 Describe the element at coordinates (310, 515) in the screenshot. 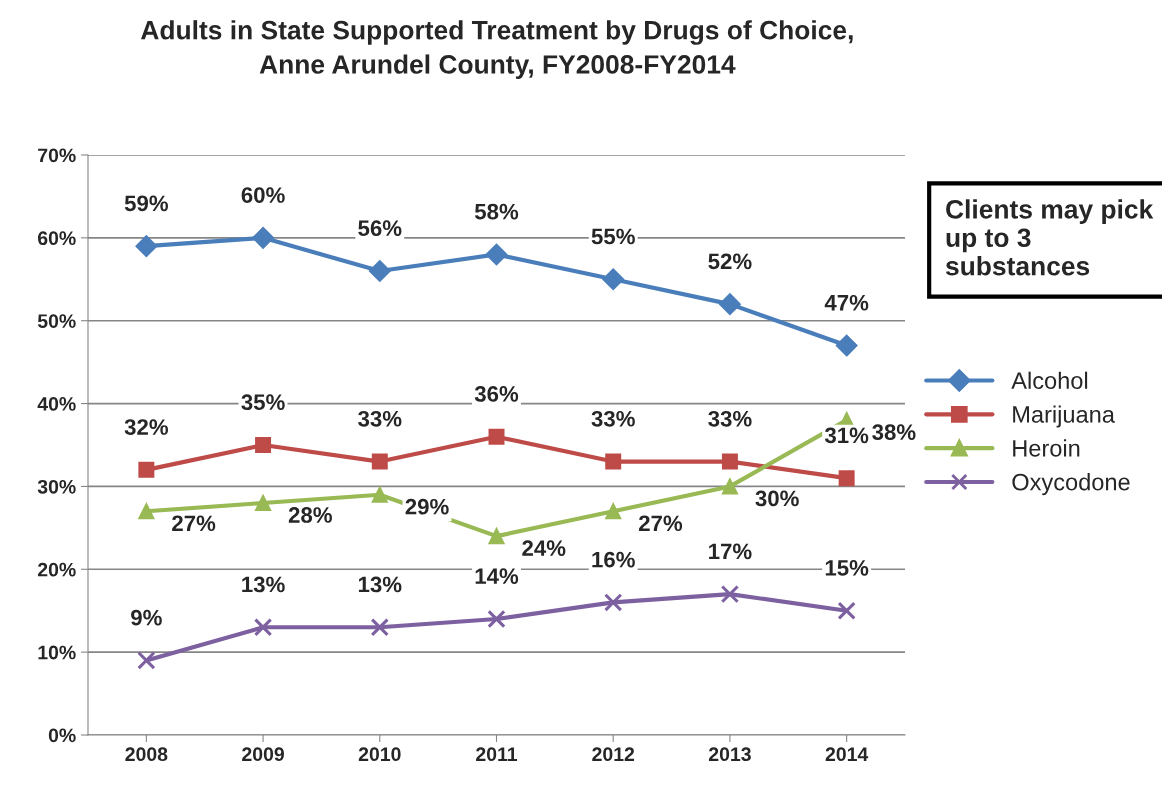

I see `data-label: 28%` at that location.